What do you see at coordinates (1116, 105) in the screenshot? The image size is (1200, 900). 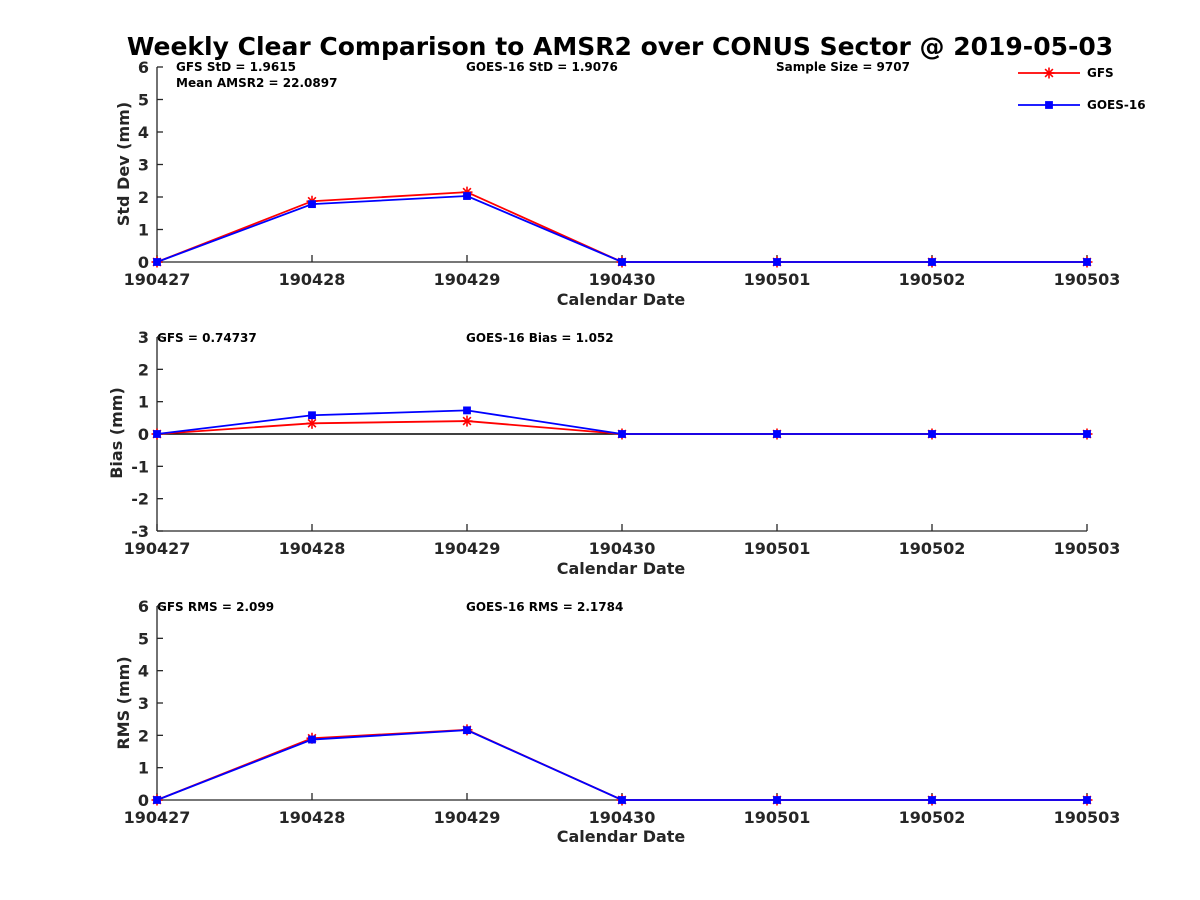 I see `legend-label-goes16: GOES-16` at bounding box center [1116, 105].